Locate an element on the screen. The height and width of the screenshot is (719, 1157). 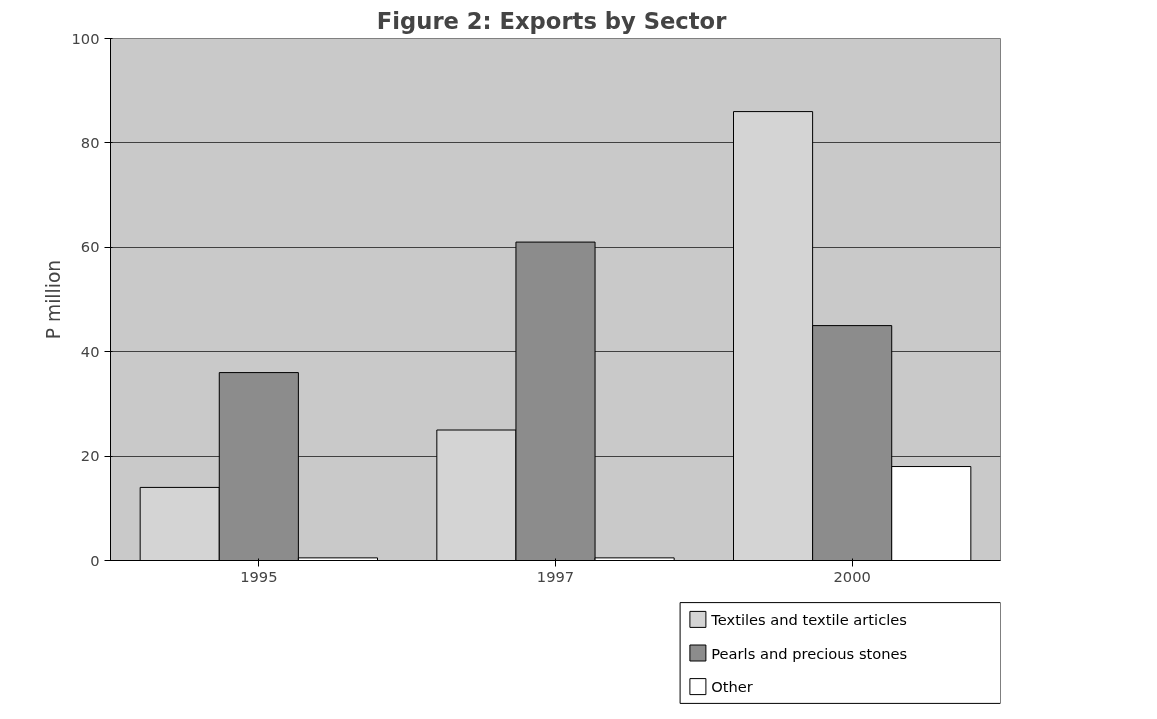
legend-label: Pearls and precious stones is located at coordinates (809, 653).